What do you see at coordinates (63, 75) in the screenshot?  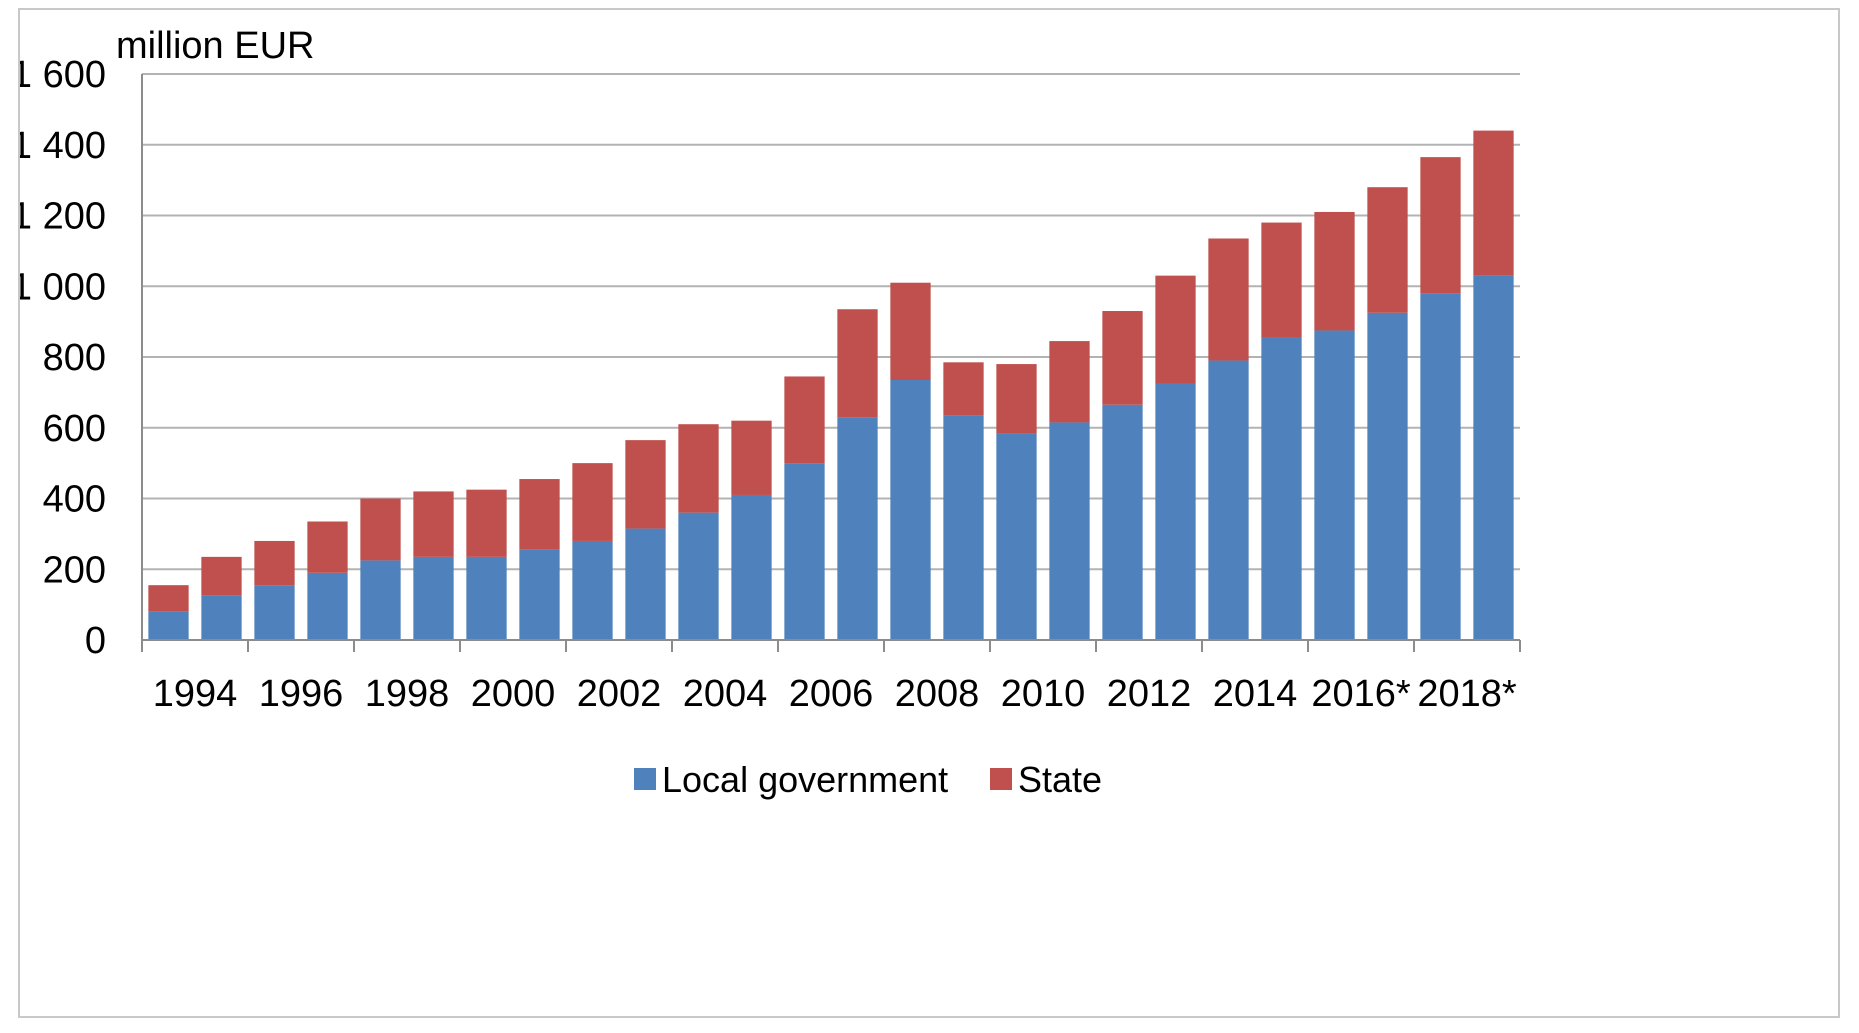 I see `y-tick-label: 1 600` at bounding box center [63, 75].